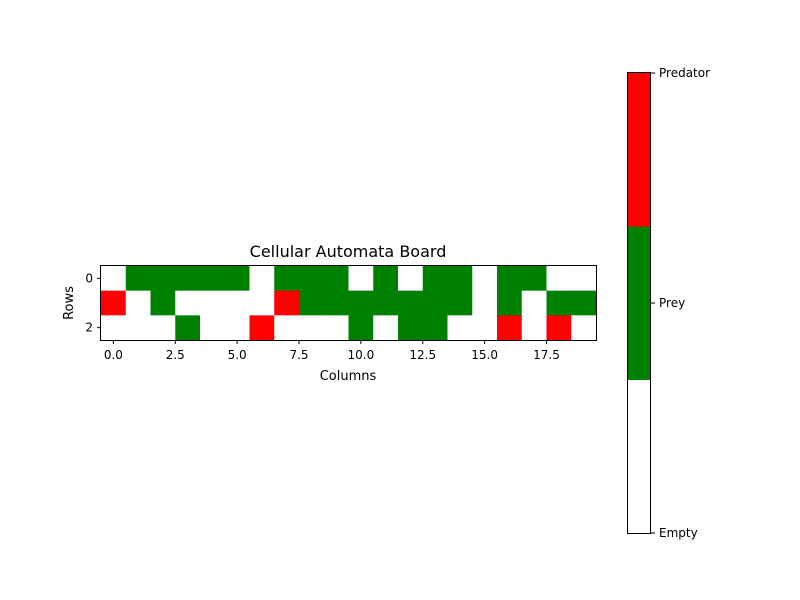  Describe the element at coordinates (411, 303) in the screenshot. I see `cell-r1-c12` at that location.